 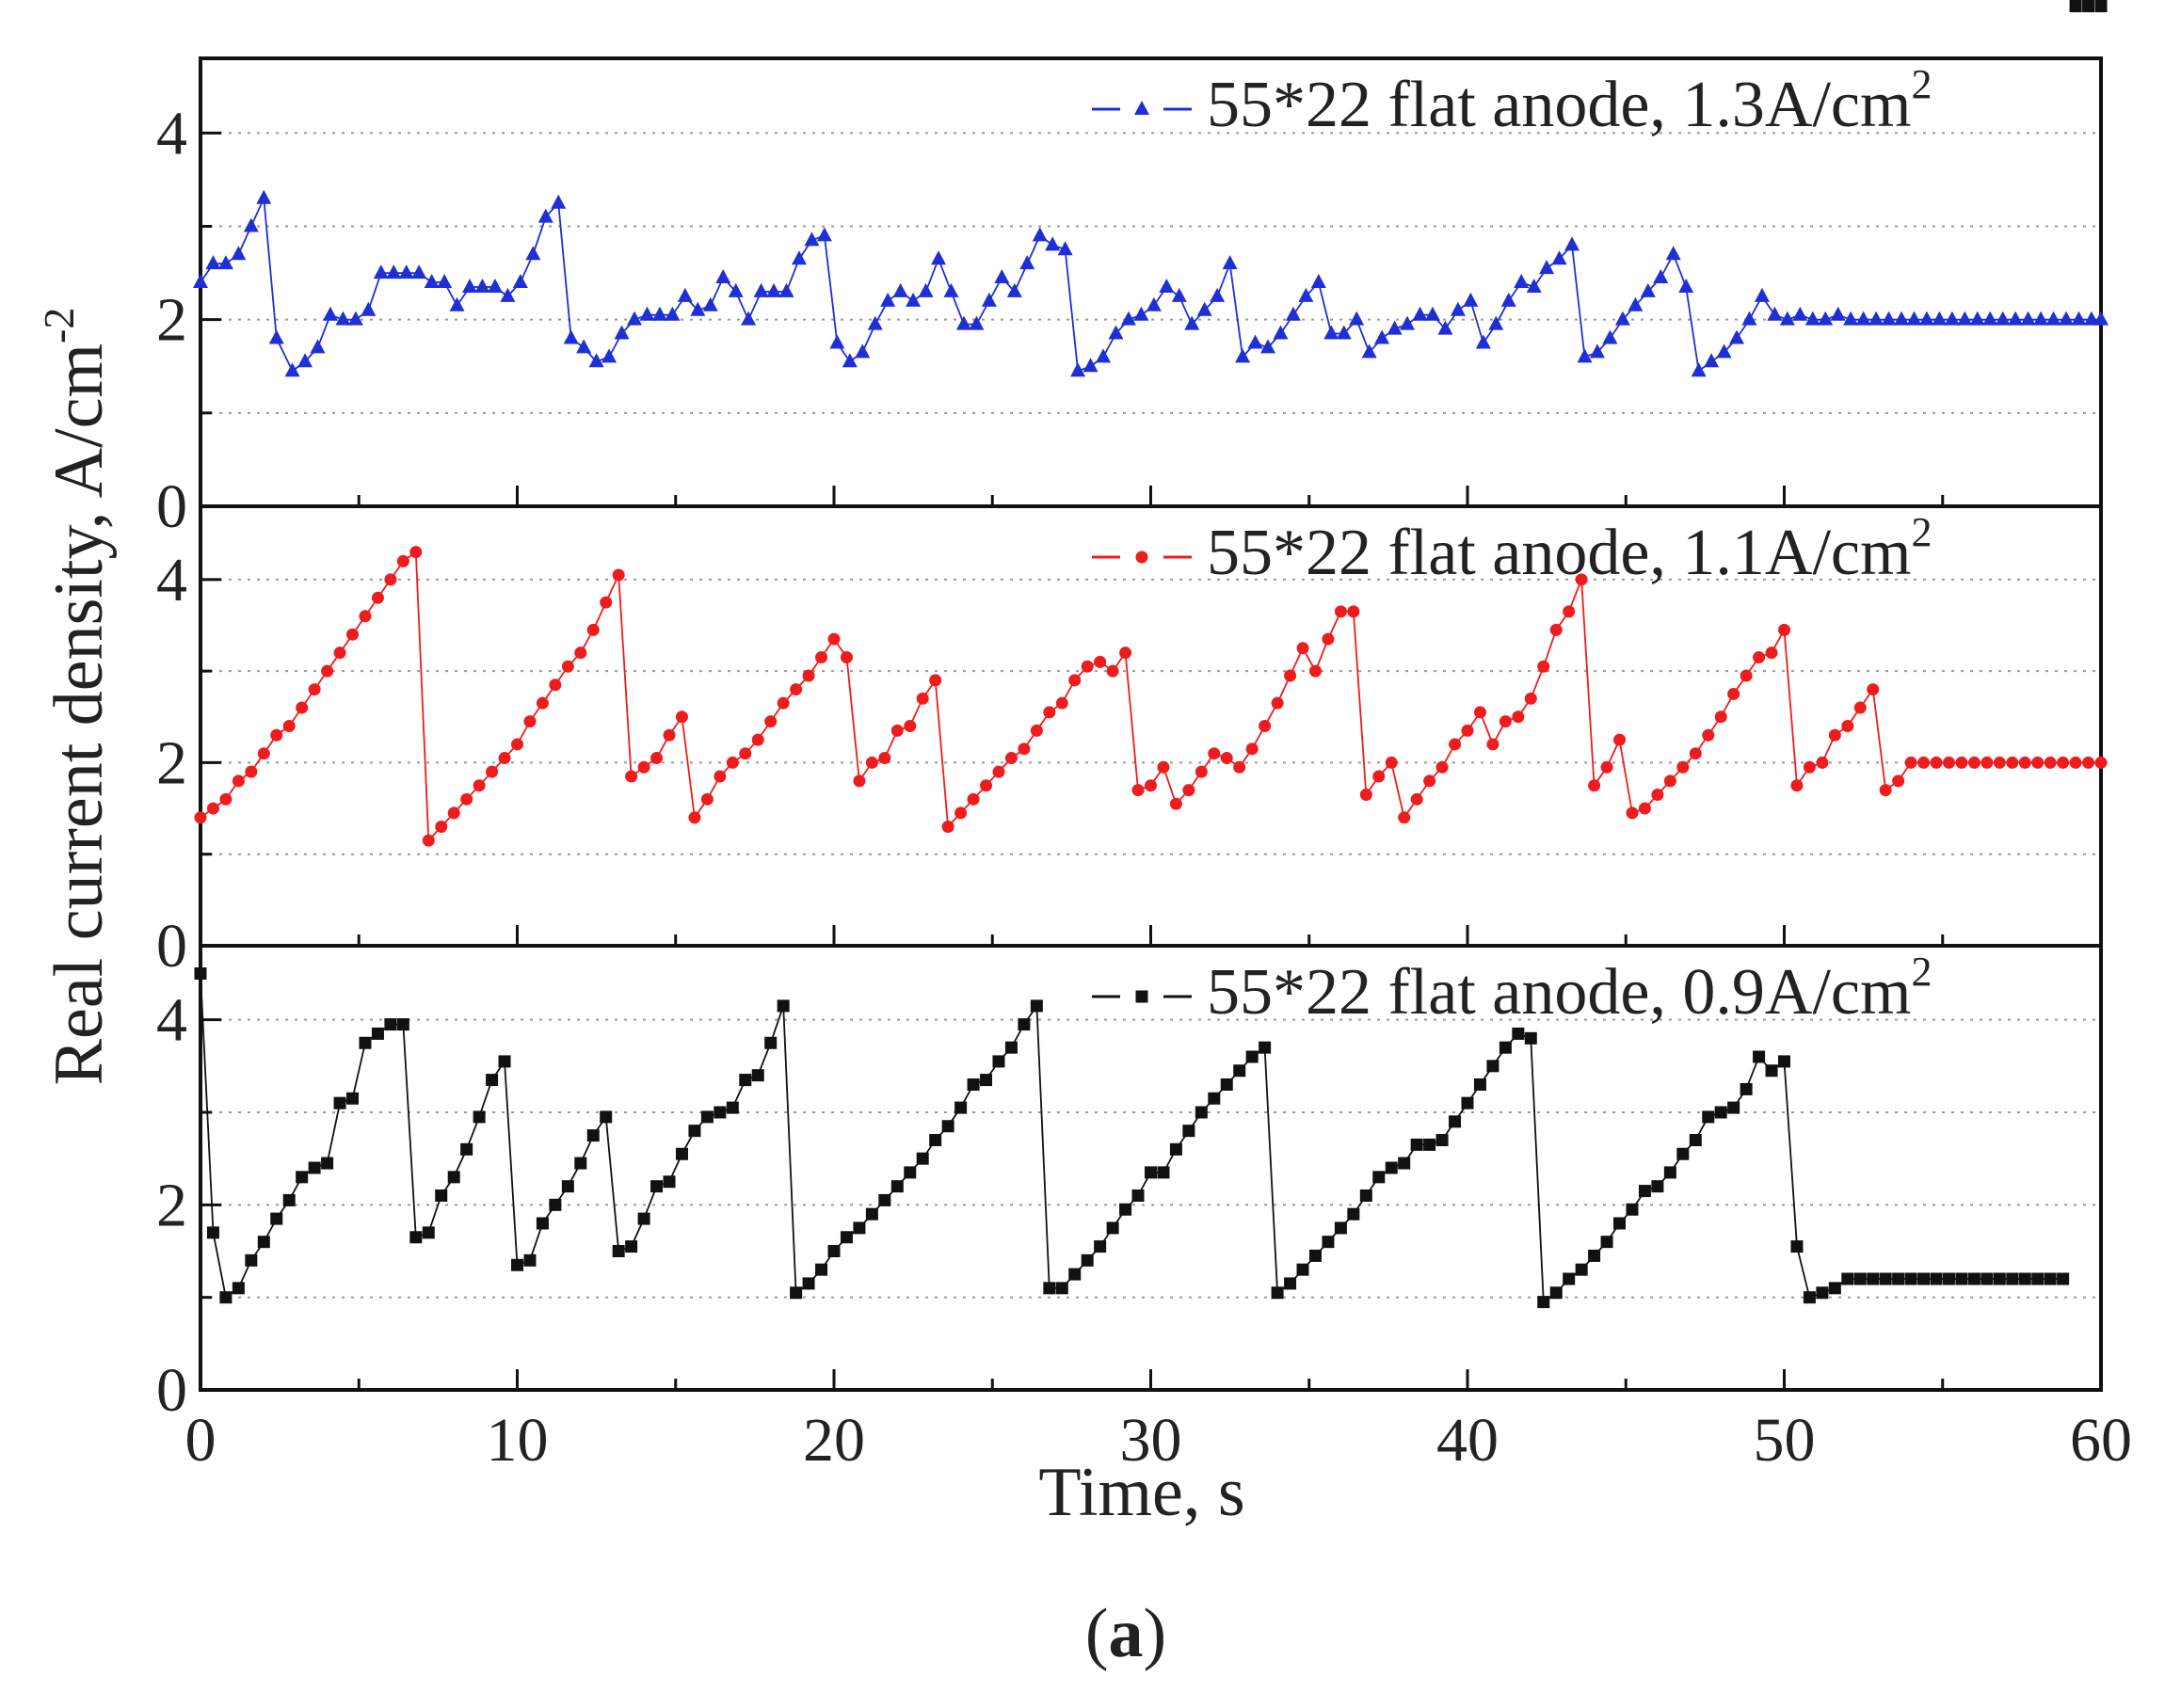 What do you see at coordinates (1159, 1440) in the screenshot?
I see `x-tick-labels: 0 10 20 30 40 50 60` at bounding box center [1159, 1440].